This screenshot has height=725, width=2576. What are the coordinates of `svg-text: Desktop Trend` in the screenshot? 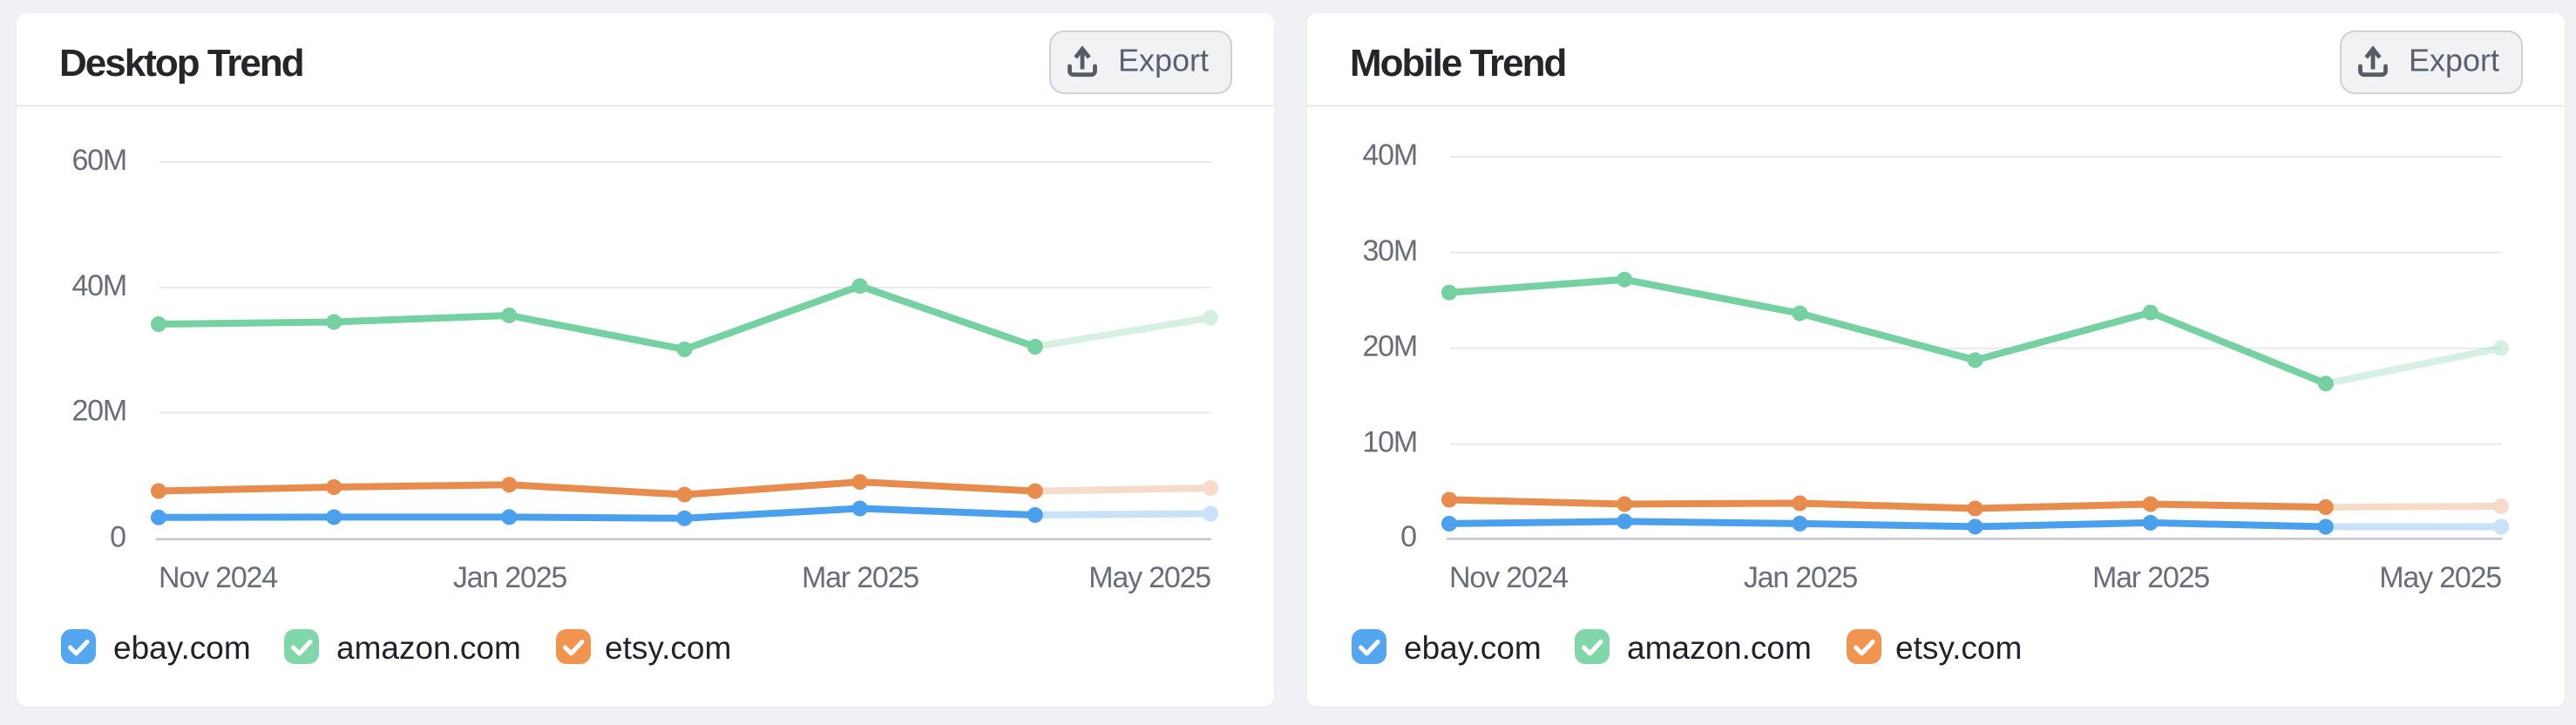 It's located at (181, 63).